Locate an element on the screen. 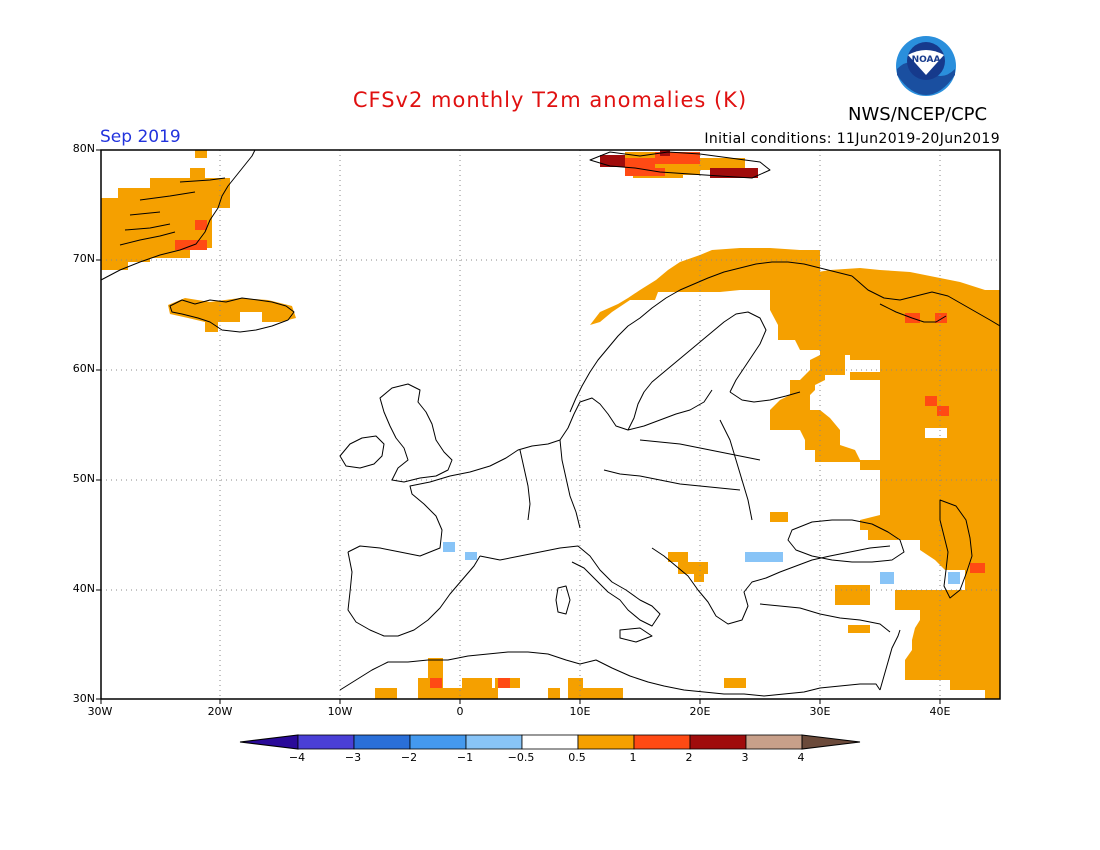 This screenshot has height=850, width=1100. month-label: Sep 2019 is located at coordinates (140, 137).